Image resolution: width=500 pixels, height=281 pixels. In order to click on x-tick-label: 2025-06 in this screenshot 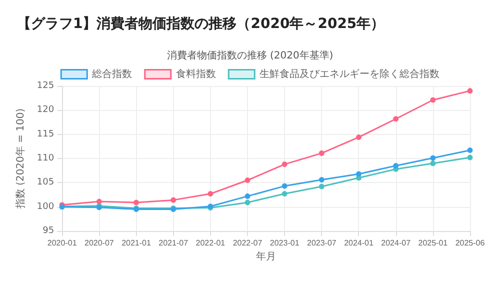, I will do `click(470, 243)`.